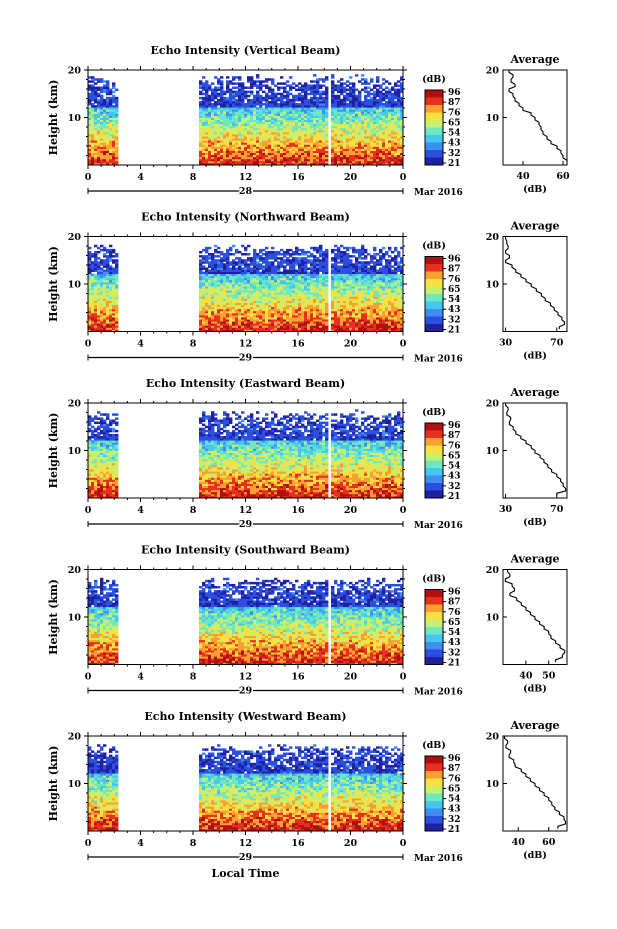 The image size is (617, 929). Describe the element at coordinates (438, 193) in the screenshot. I see `month-year-label: Mar 2016` at that location.